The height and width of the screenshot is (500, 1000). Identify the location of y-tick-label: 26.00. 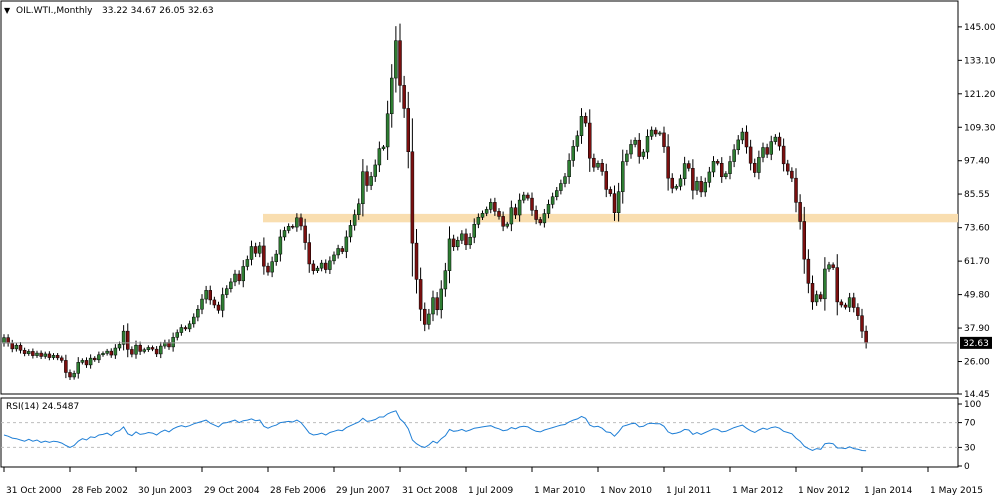
(977, 363).